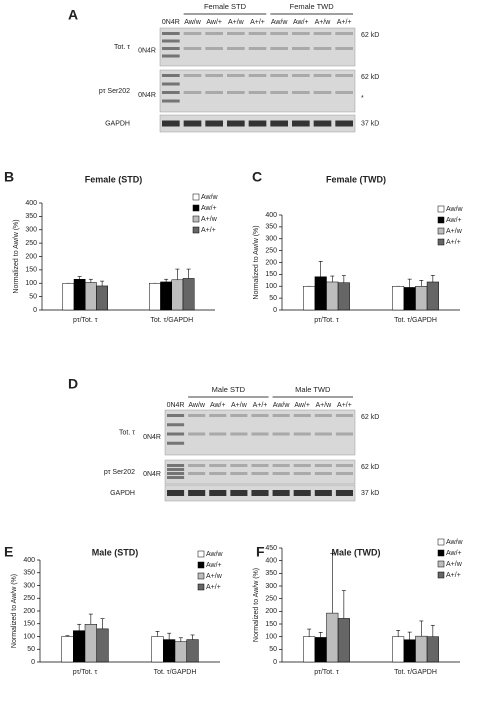 The width and height of the screenshot is (480, 706). I want to click on group-label: Male TWD, so click(313, 389).